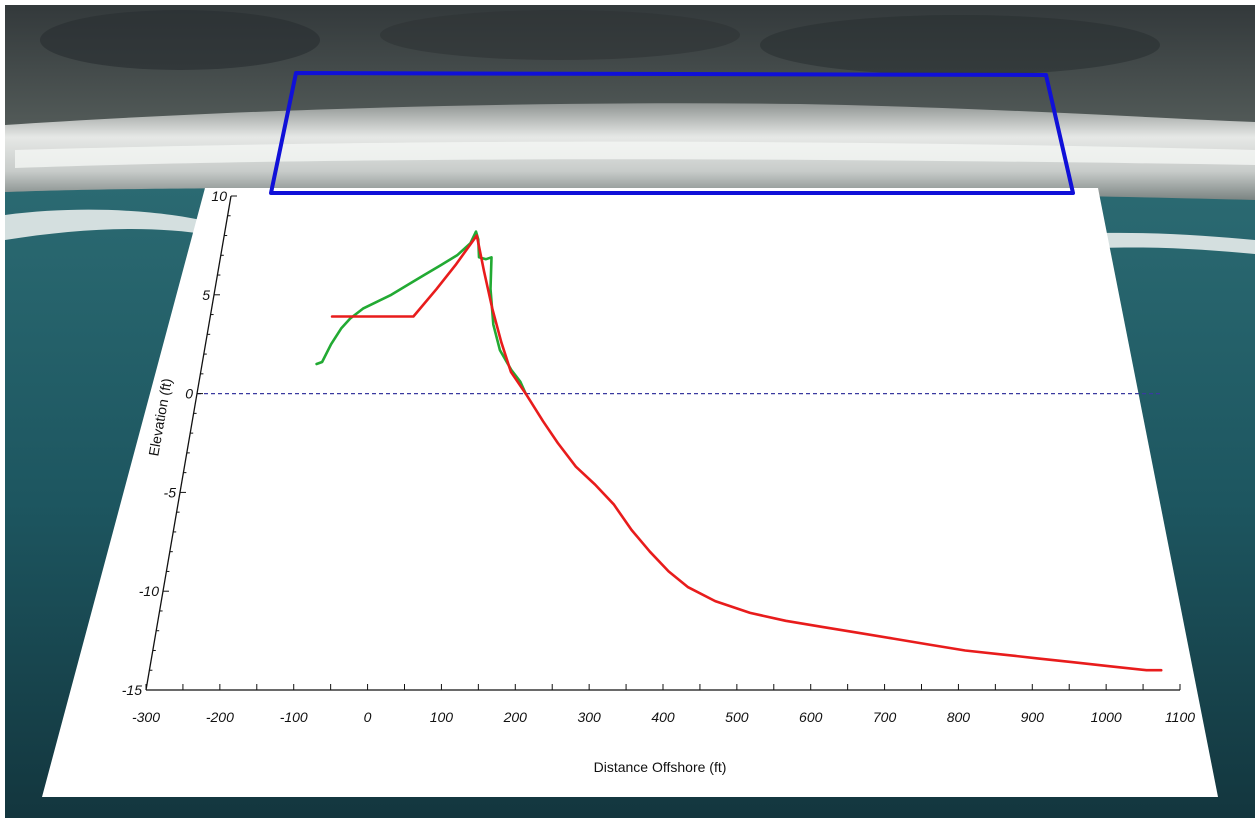 The height and width of the screenshot is (818, 1255). What do you see at coordinates (188, 443) in the screenshot?
I see `y-axis-line` at bounding box center [188, 443].